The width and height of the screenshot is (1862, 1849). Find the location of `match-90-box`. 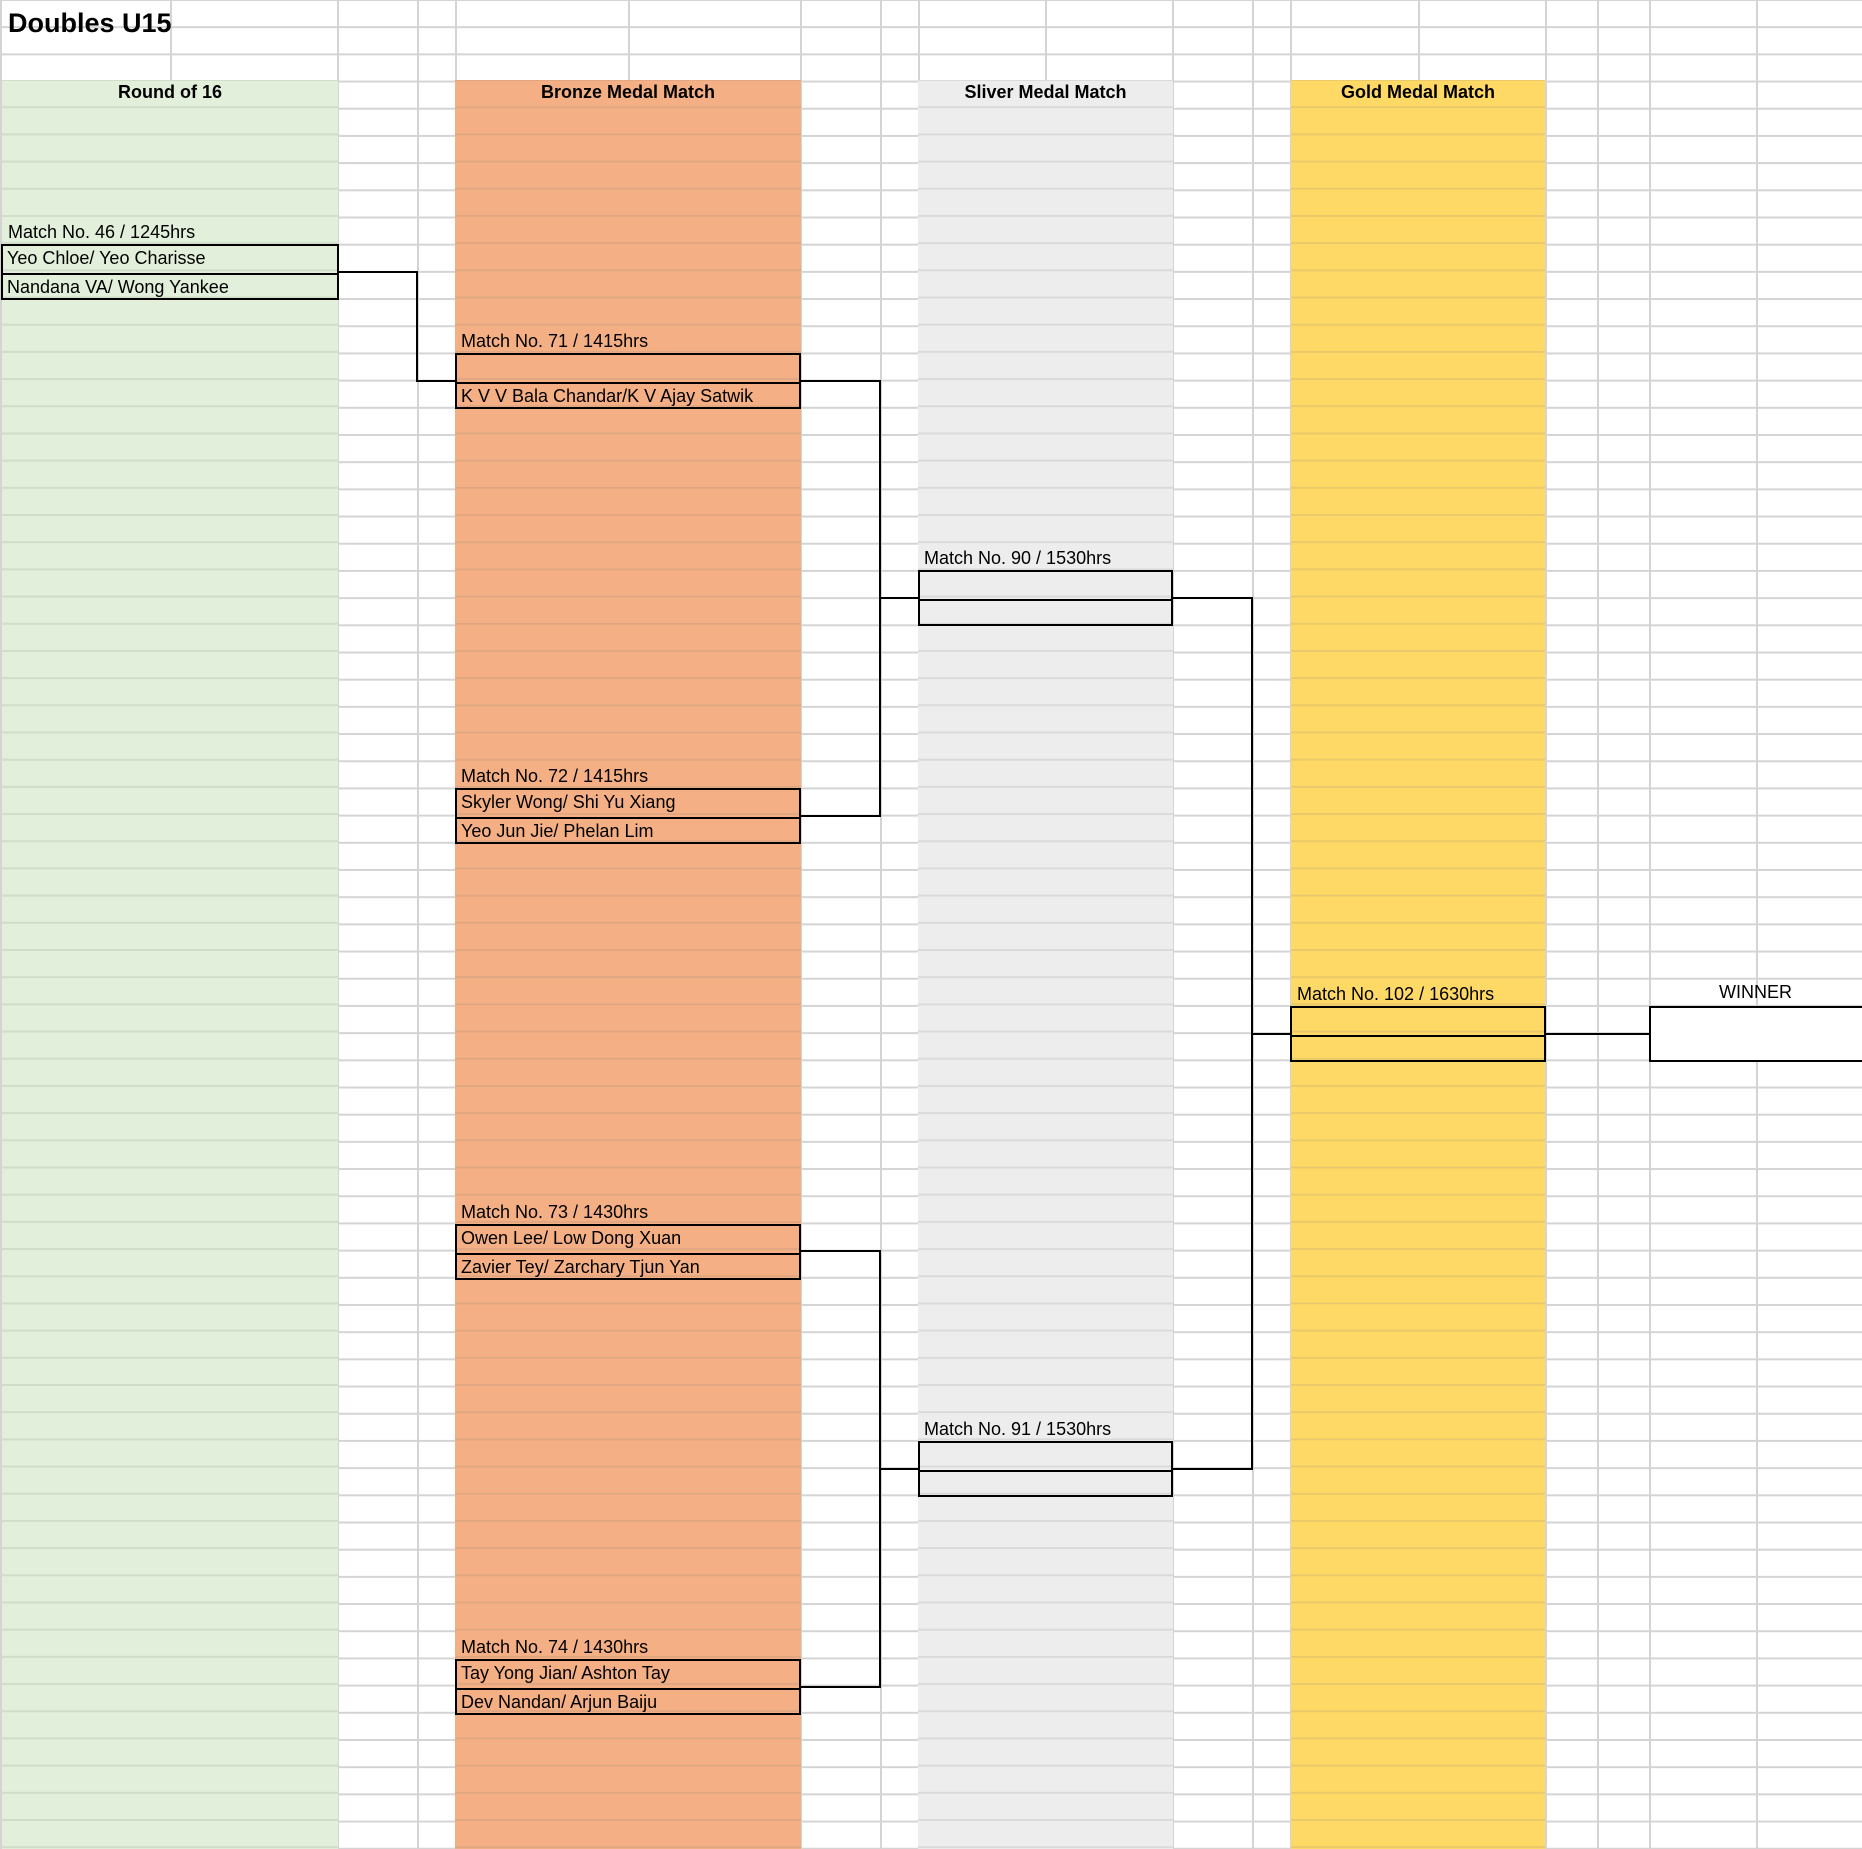

match-90-box is located at coordinates (1045, 598).